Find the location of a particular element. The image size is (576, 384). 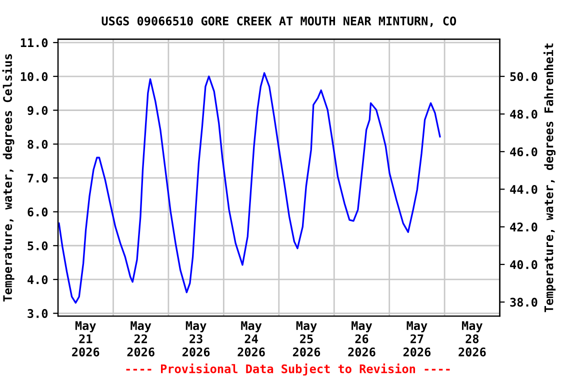

y-tick-label: 11.0 is located at coordinates (34, 43).